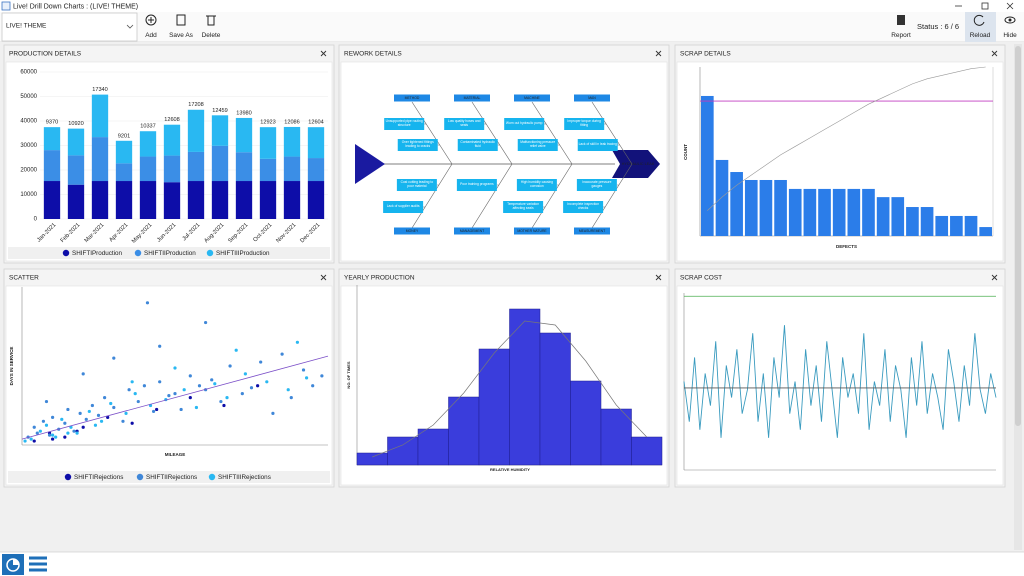  Describe the element at coordinates (38, 564) in the screenshot. I see `menu-button` at that location.